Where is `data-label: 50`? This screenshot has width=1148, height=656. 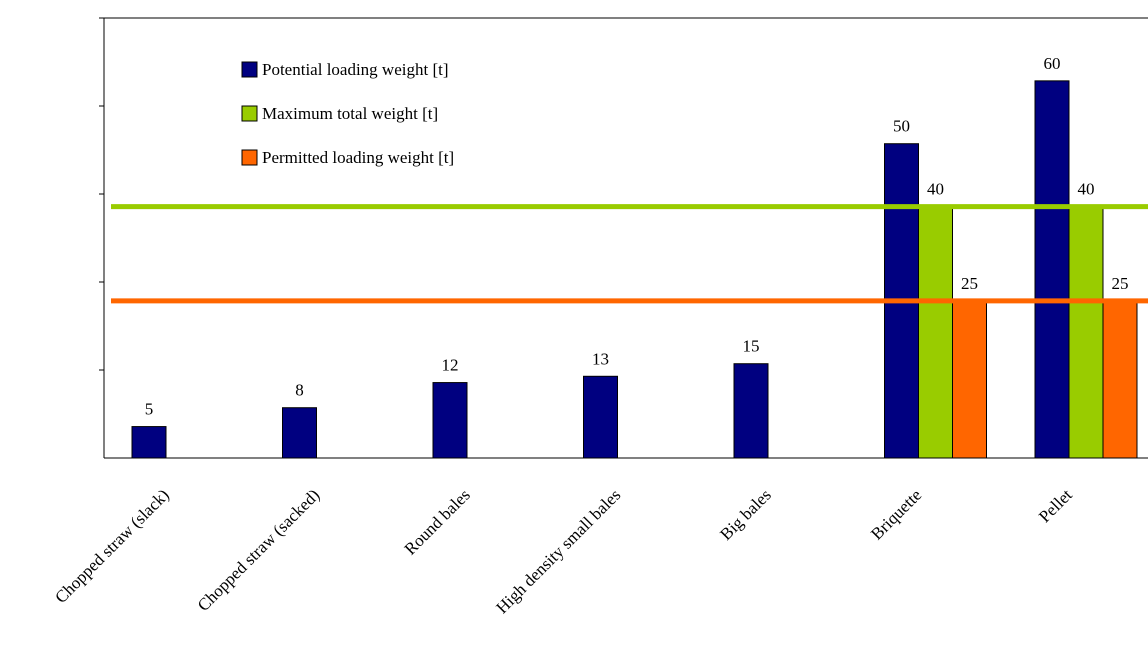
data-label: 50 is located at coordinates (901, 126).